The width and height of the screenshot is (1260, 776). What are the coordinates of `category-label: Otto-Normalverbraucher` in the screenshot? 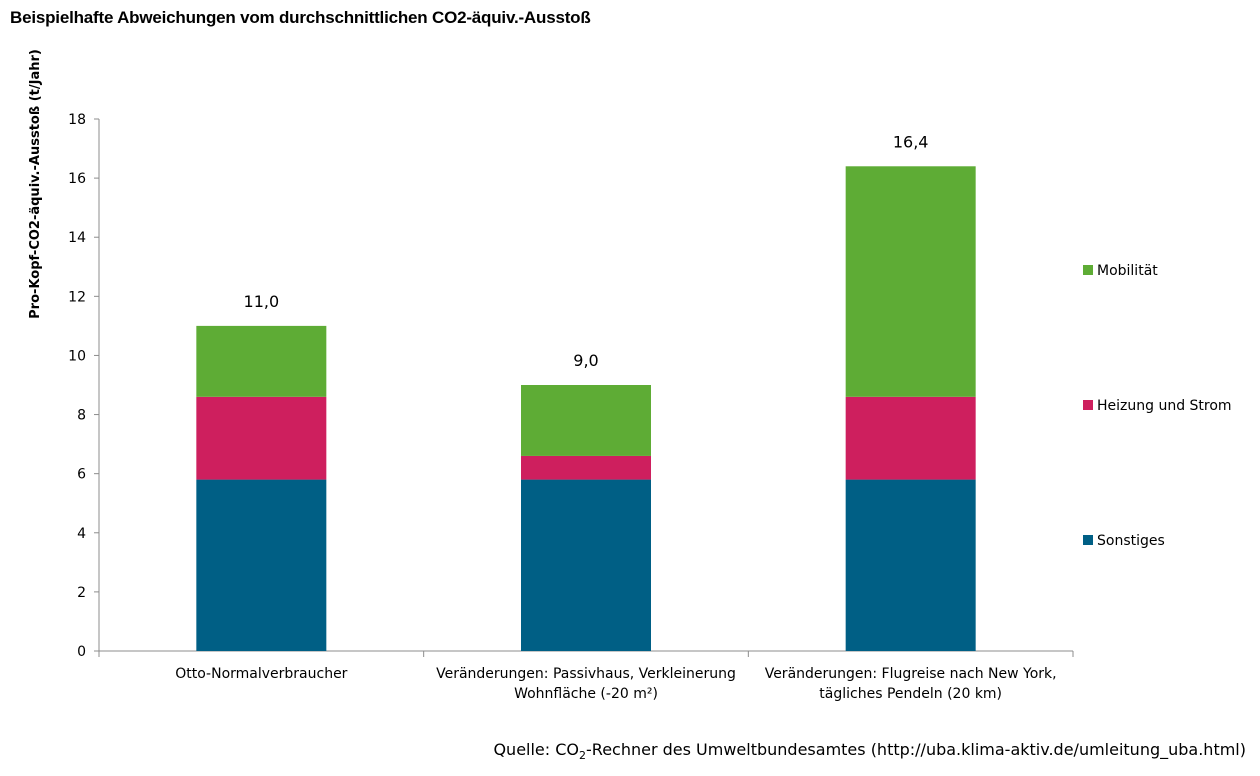 It's located at (261, 674).